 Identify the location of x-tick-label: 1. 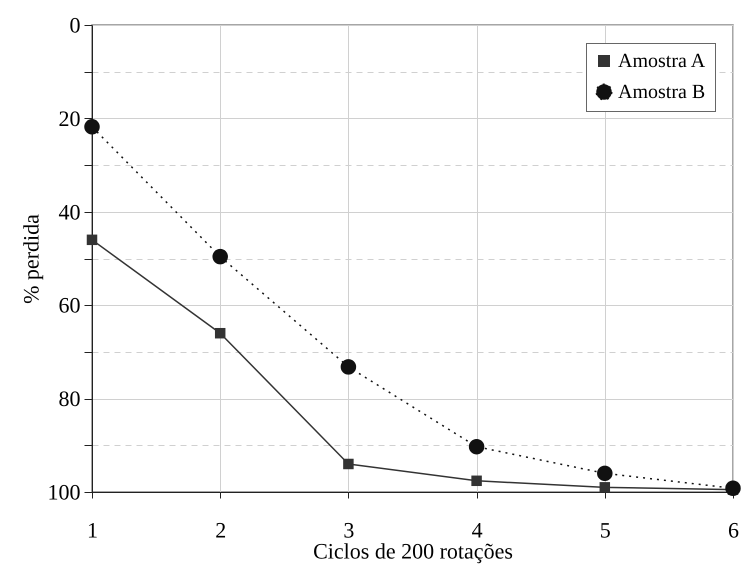
(92, 530).